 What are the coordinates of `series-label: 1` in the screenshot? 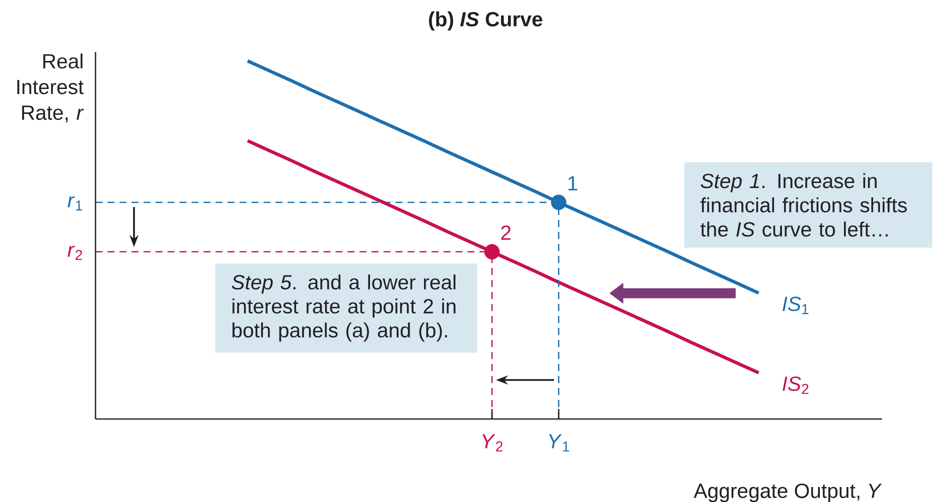 It's located at (573, 183).